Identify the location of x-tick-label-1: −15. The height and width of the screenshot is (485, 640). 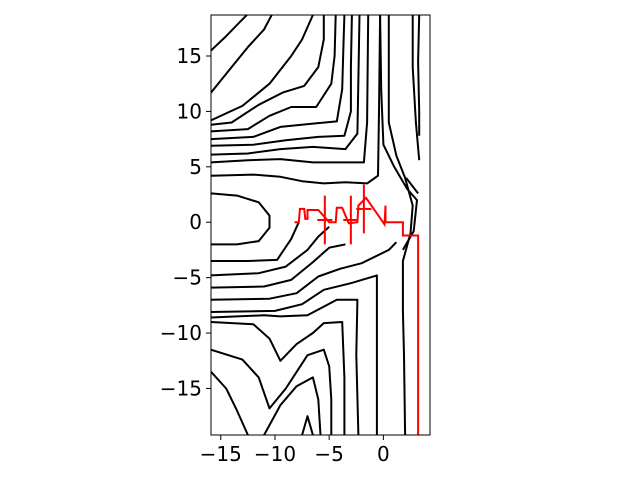
(221, 454).